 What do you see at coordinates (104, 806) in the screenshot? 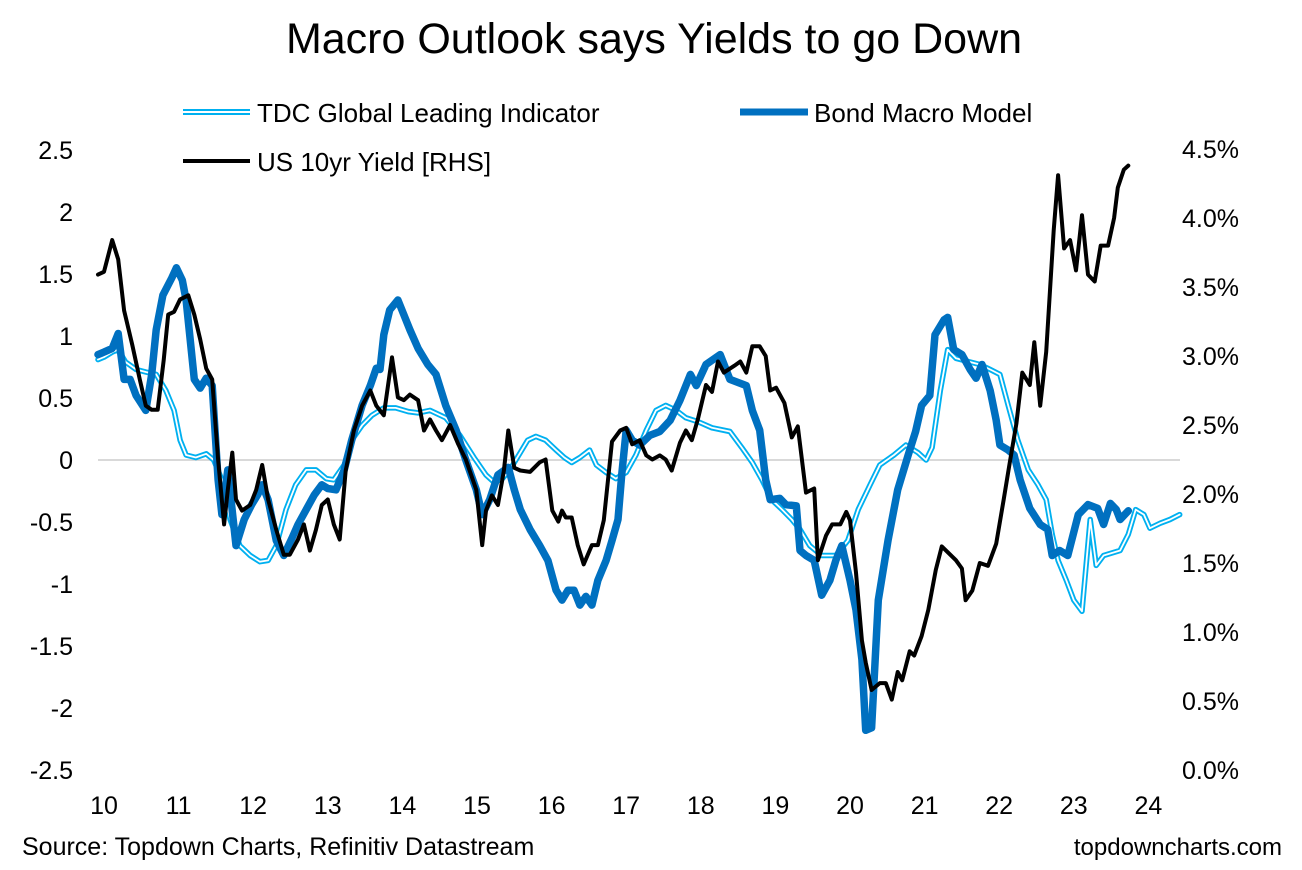
I see `x-tick-label: 10` at bounding box center [104, 806].